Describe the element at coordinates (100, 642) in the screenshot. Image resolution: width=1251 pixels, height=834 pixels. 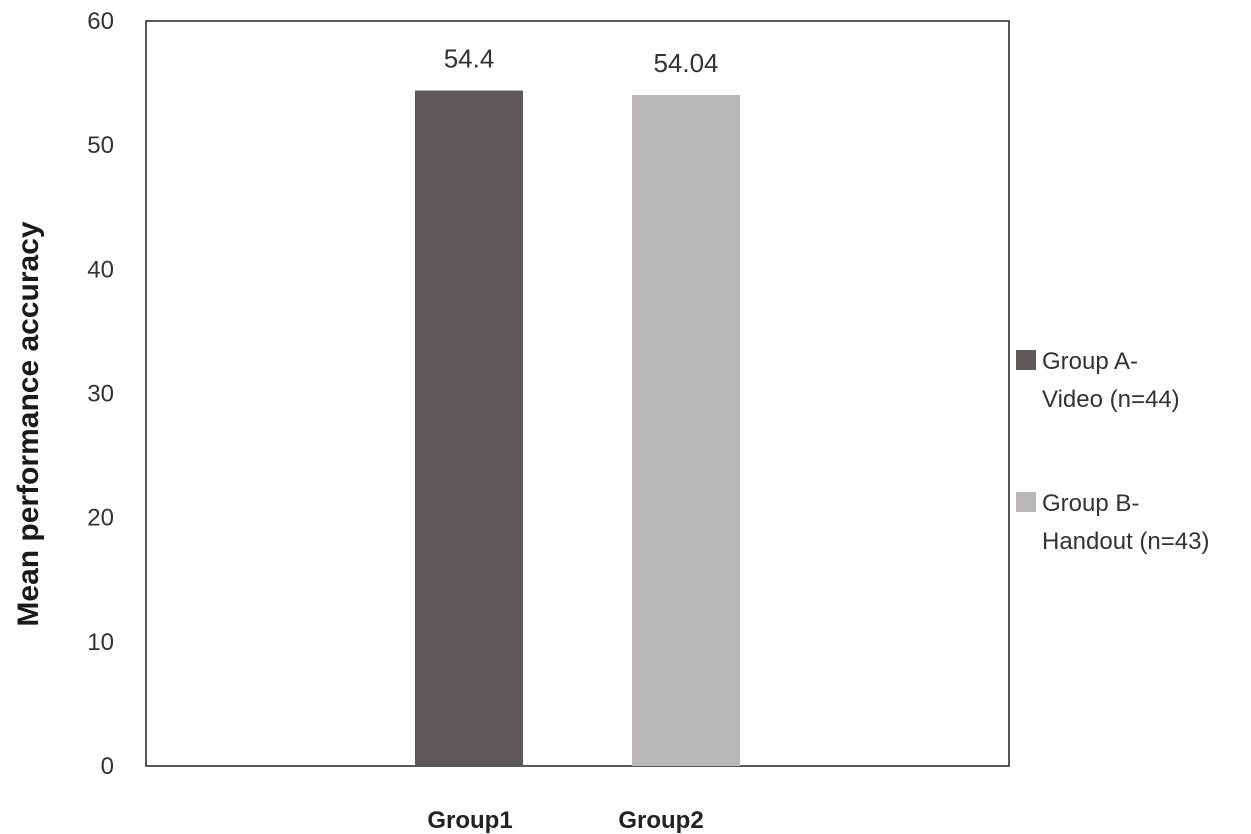
I see `y-tick-label: 10` at that location.